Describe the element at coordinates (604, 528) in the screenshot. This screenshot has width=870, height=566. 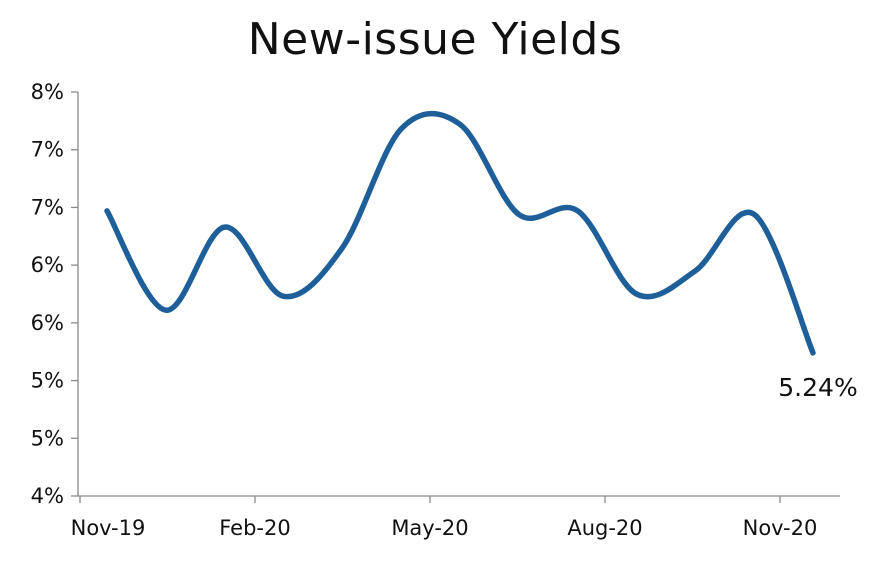
I see `x-tick-label: Aug-20` at that location.